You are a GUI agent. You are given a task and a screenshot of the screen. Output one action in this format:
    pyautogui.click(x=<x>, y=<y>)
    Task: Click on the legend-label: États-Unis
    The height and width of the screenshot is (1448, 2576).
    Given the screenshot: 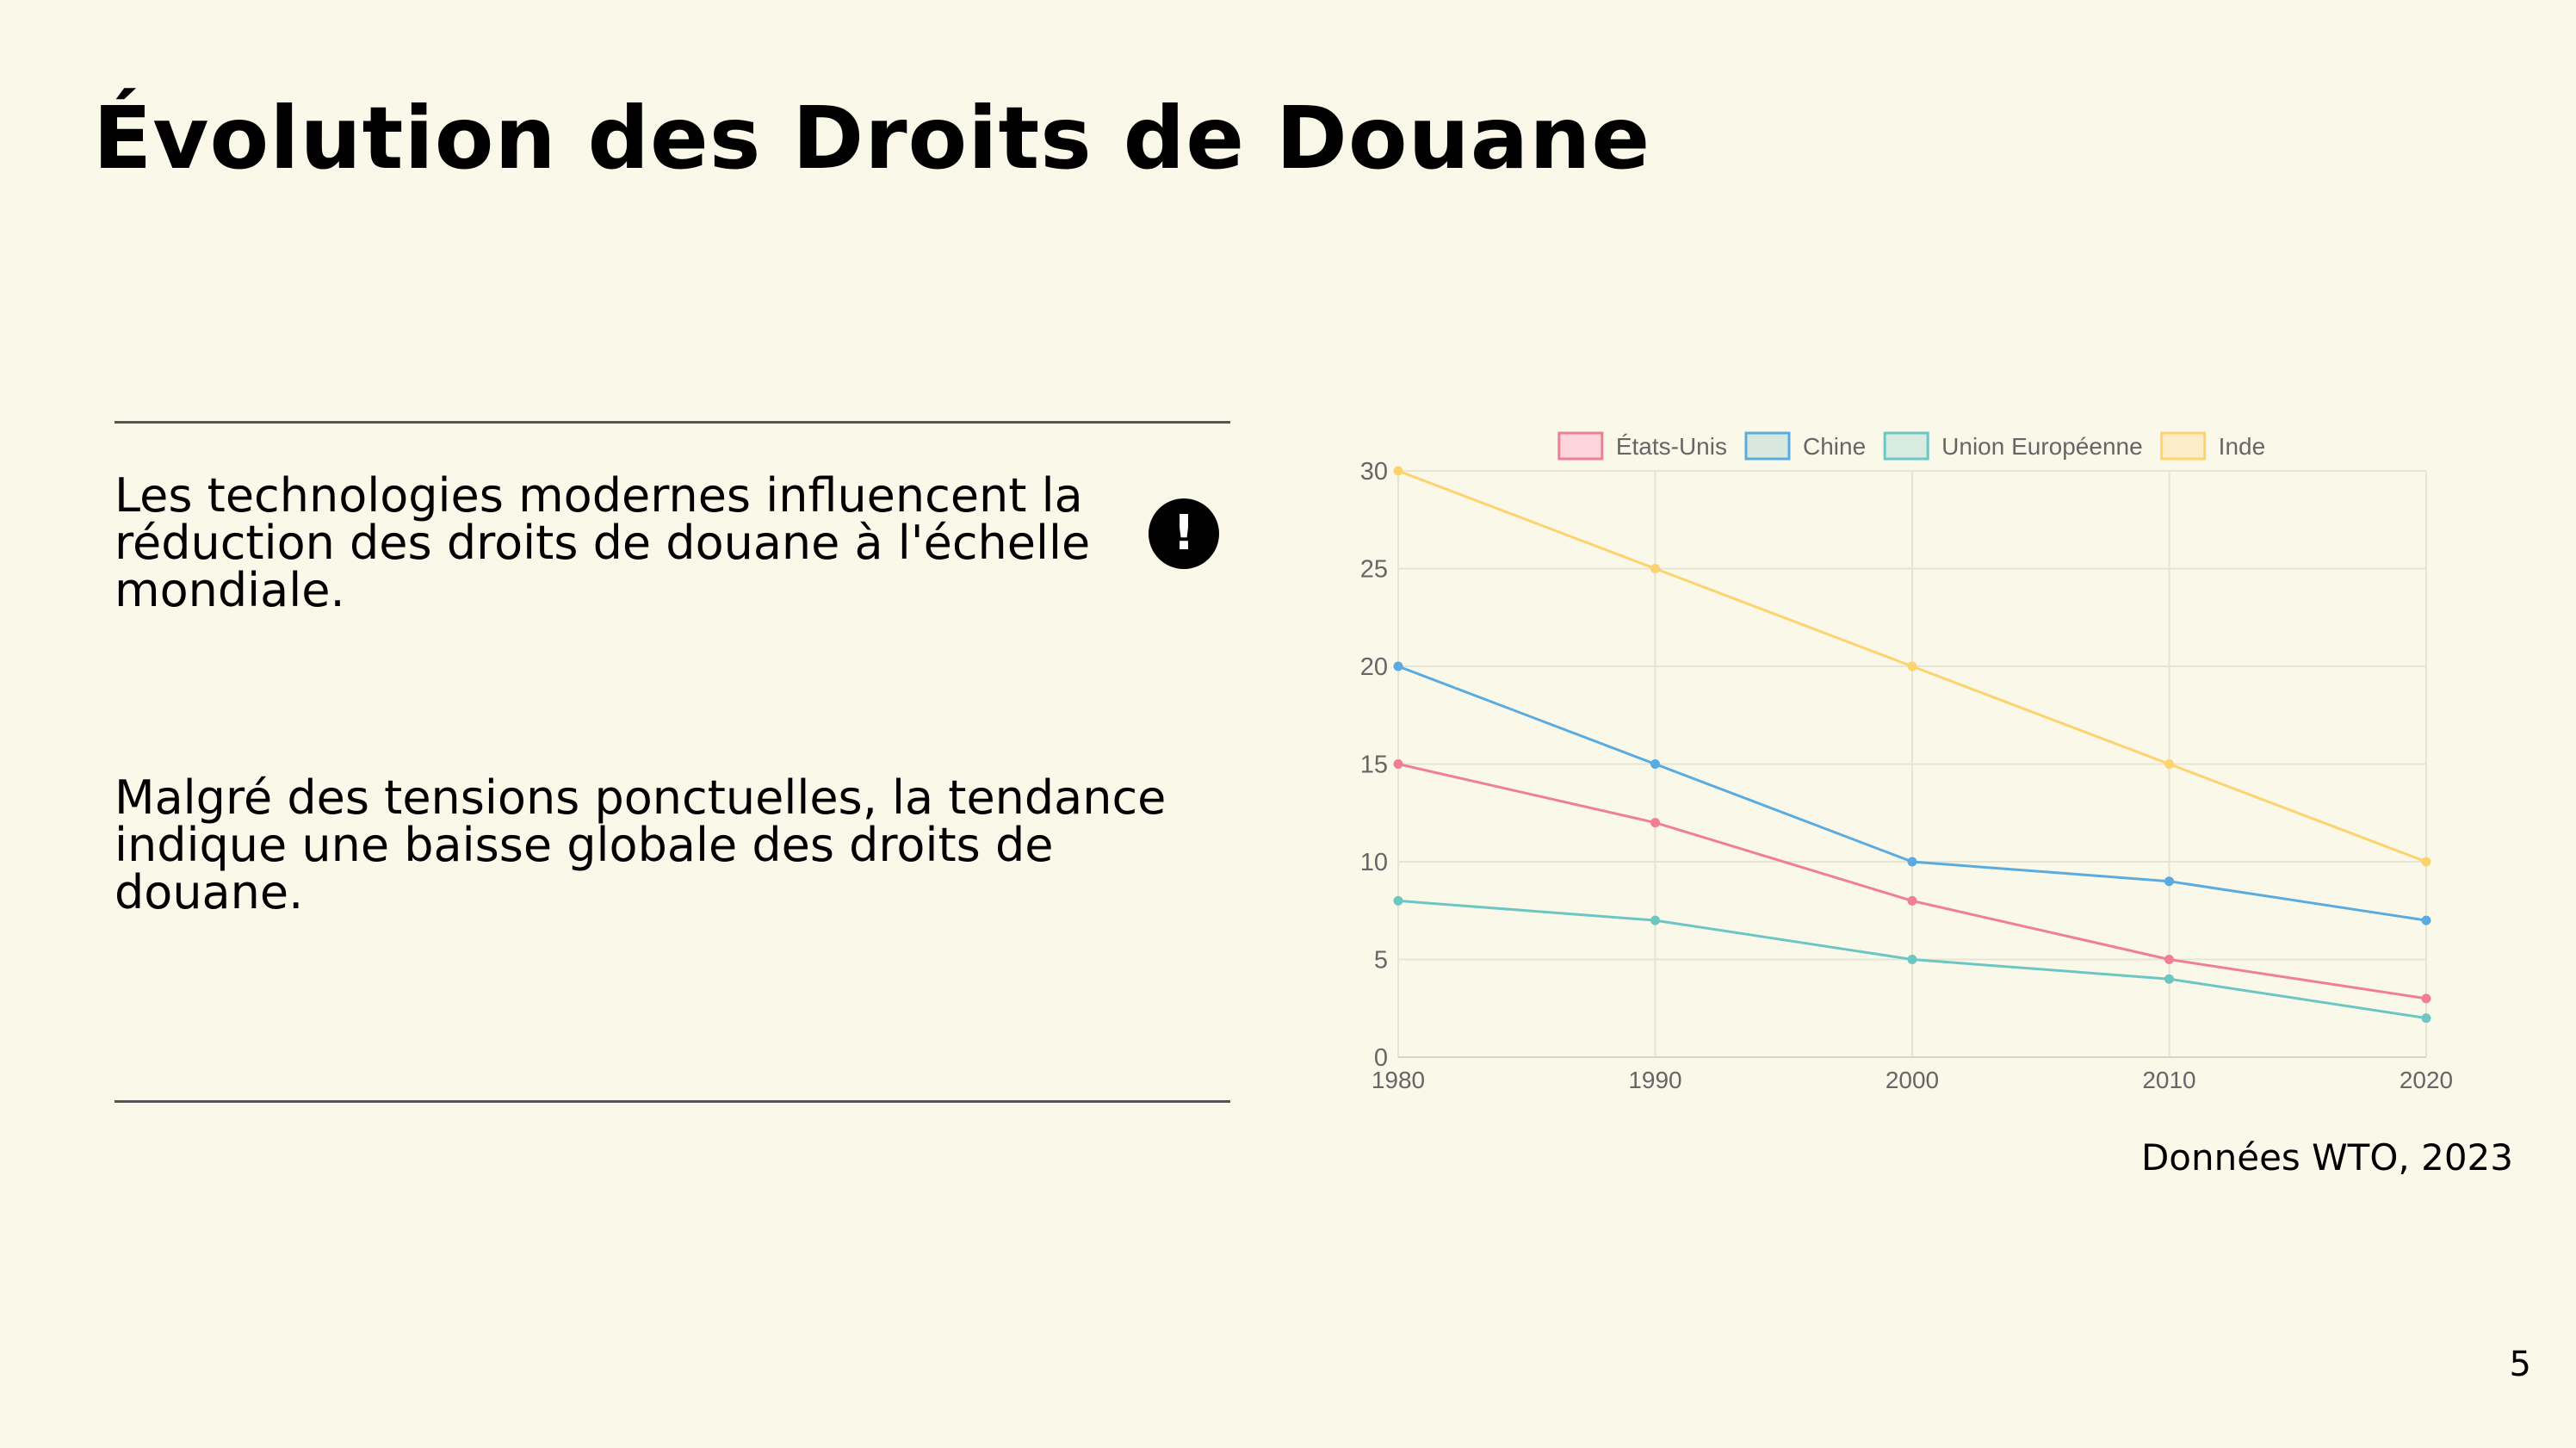 What is the action you would take?
    pyautogui.click(x=1672, y=446)
    